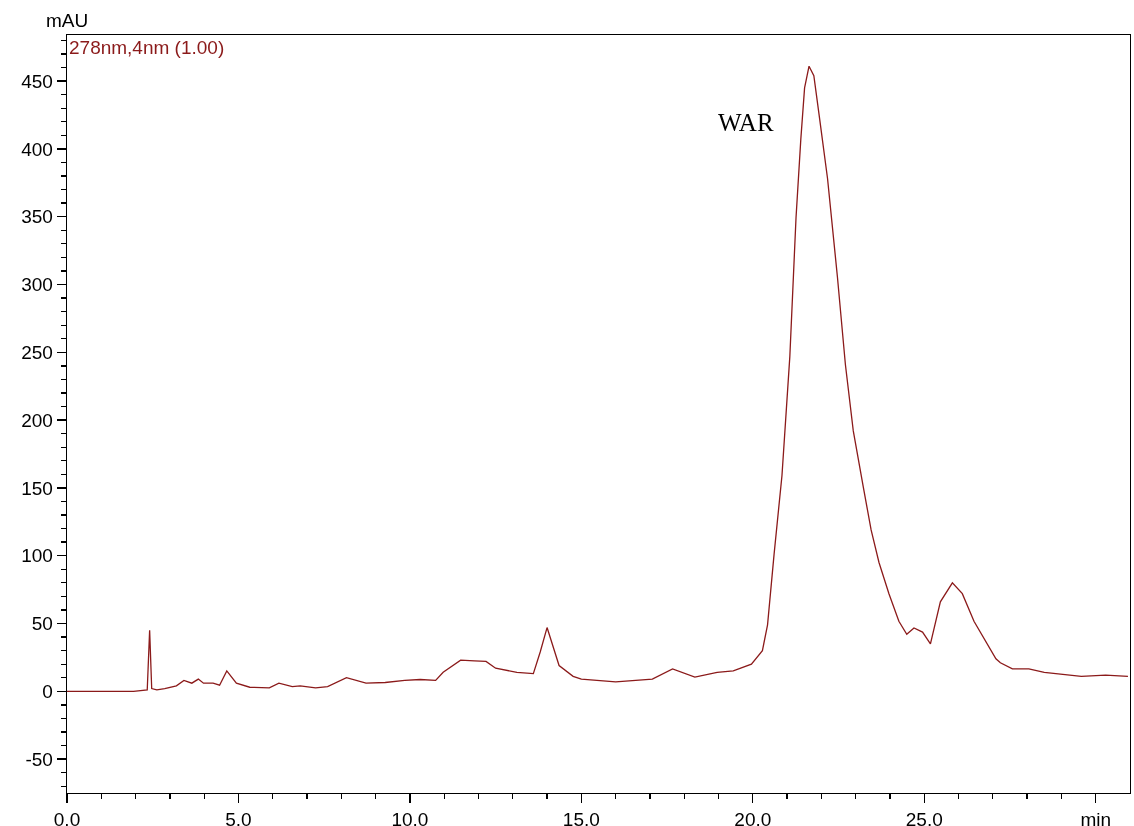  What do you see at coordinates (410, 817) in the screenshot?
I see `x-tick-label: 10.0` at bounding box center [410, 817].